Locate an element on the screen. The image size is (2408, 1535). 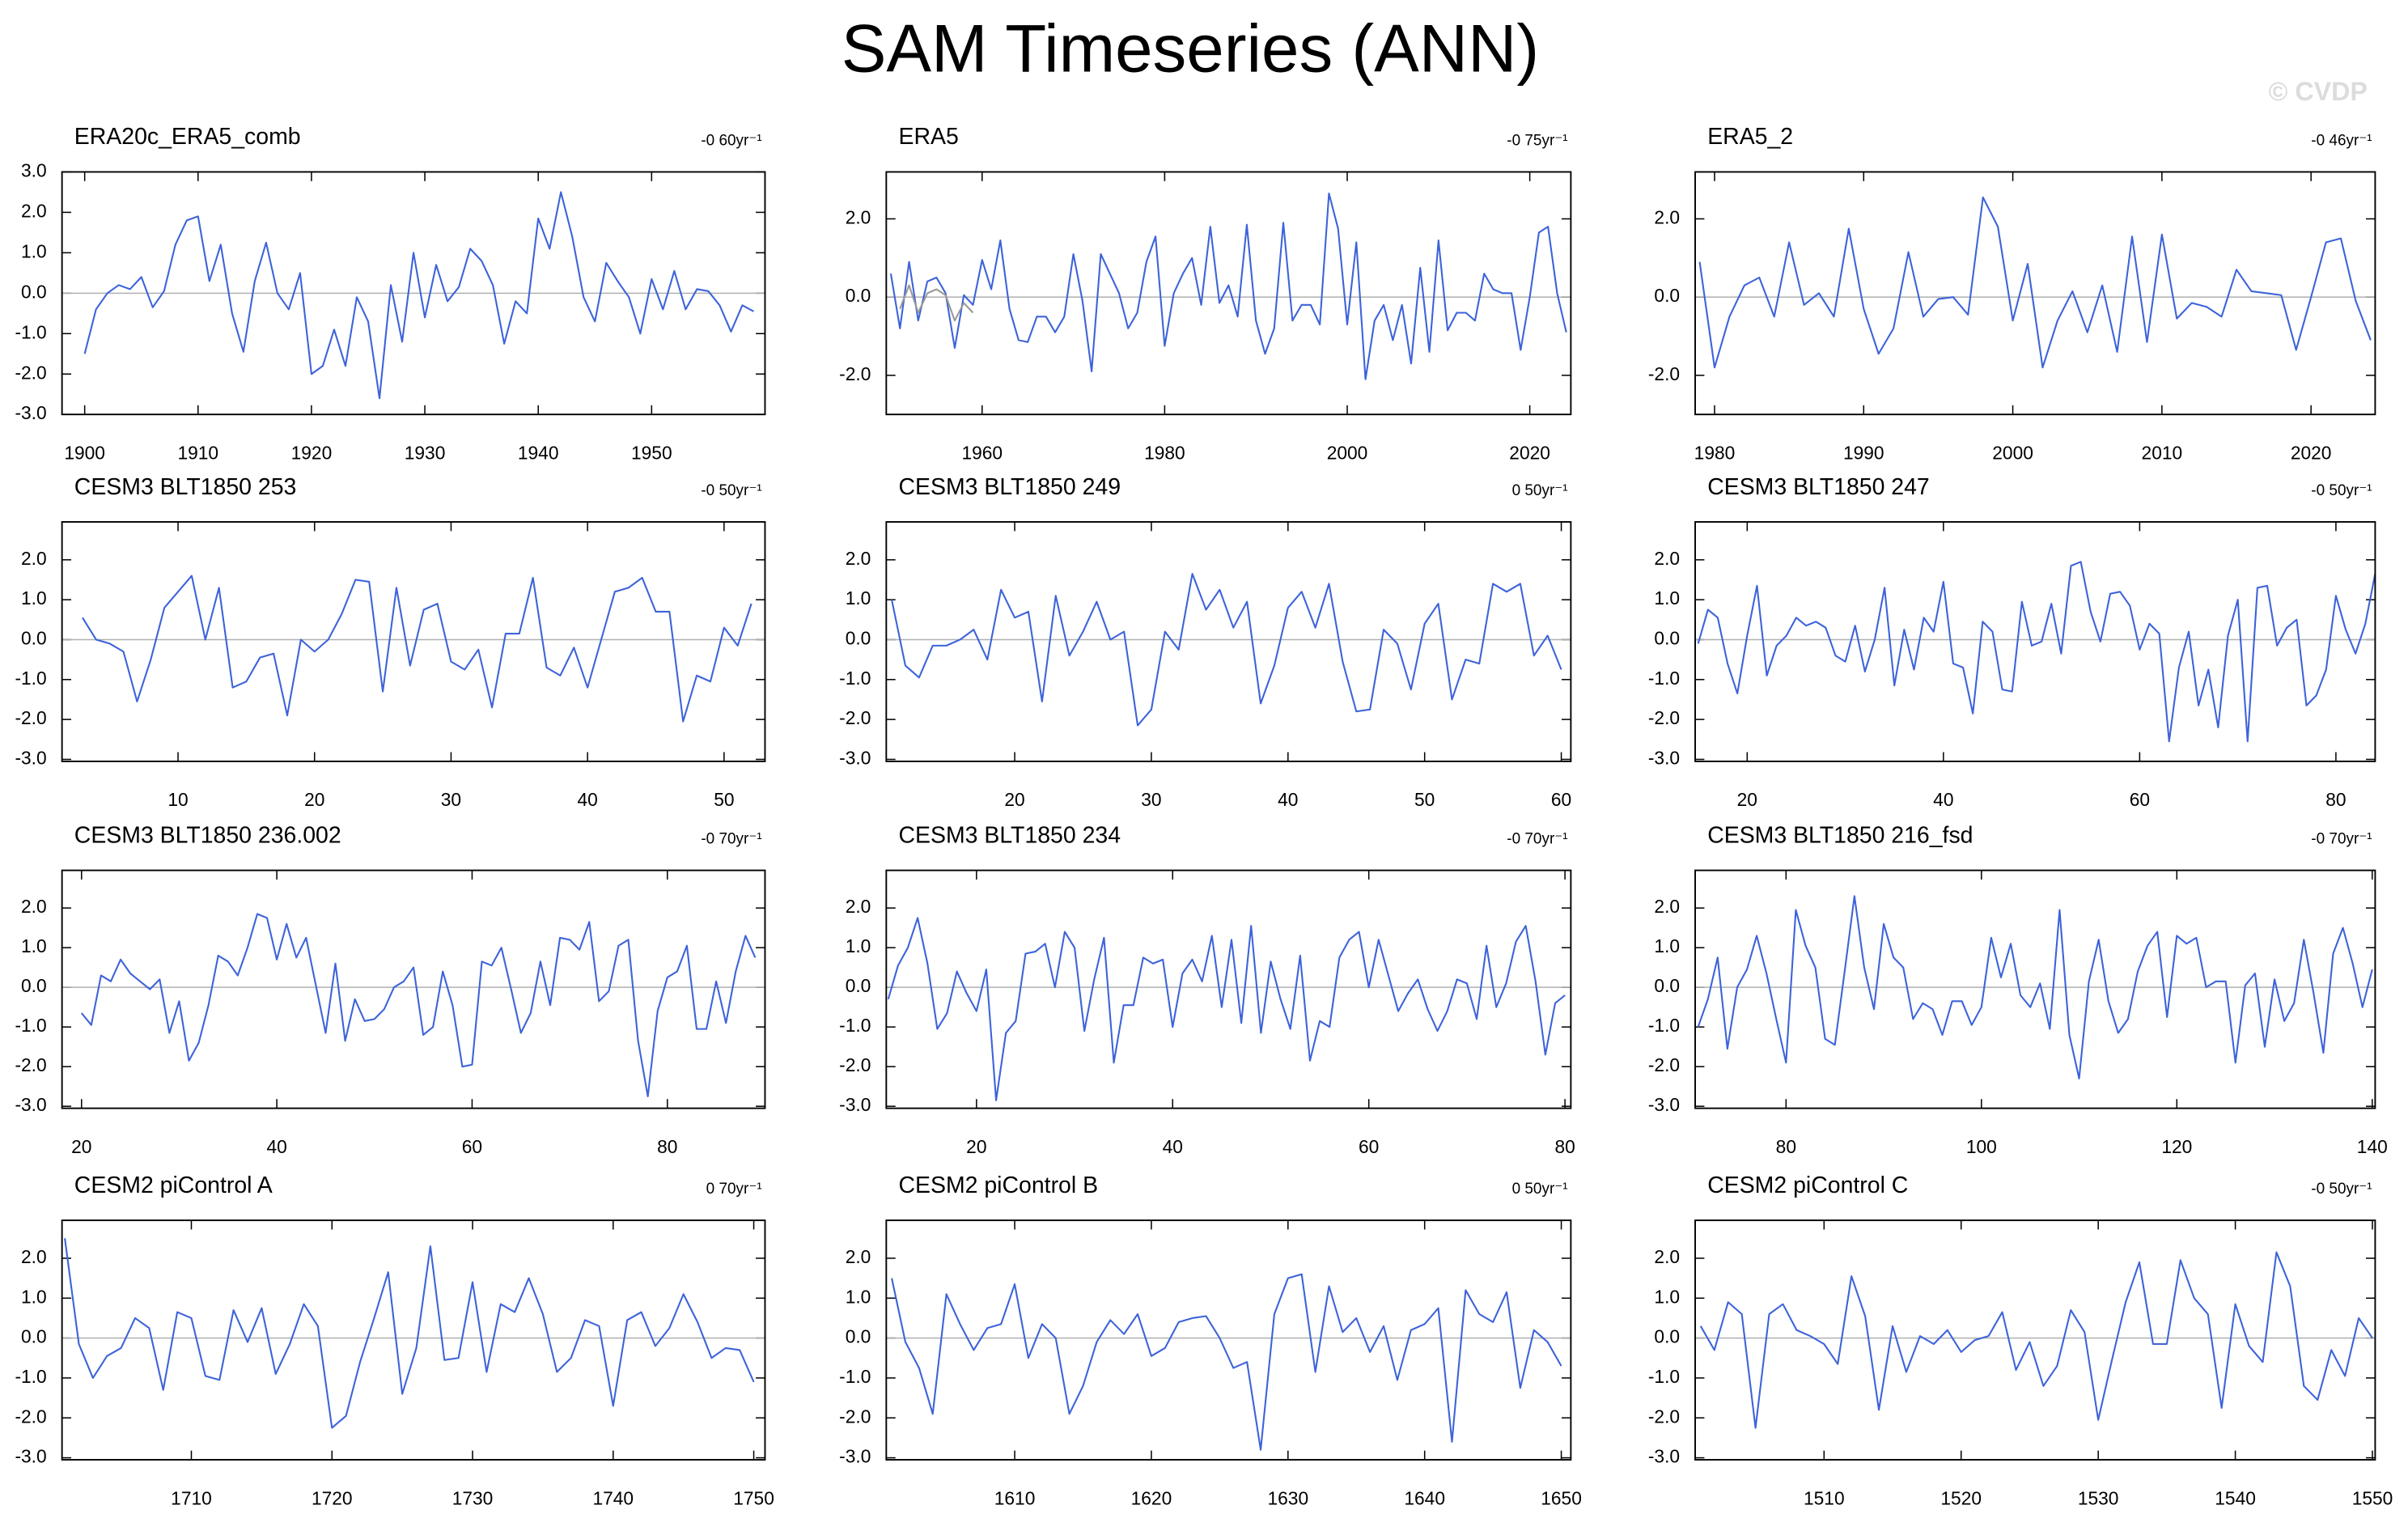
x-tick-label: 1950 is located at coordinates (651, 453).